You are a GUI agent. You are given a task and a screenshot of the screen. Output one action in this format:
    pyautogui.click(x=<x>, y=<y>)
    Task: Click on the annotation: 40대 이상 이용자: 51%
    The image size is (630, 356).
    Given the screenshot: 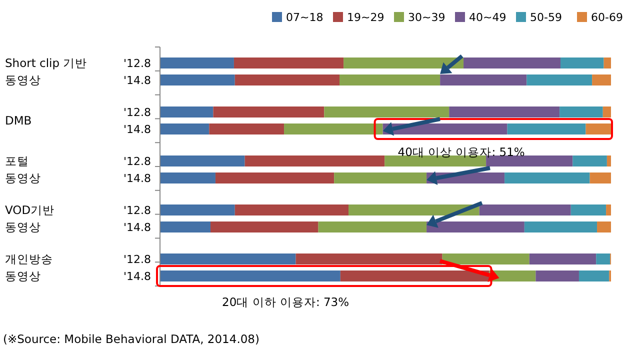 What is the action you would take?
    pyautogui.click(x=461, y=152)
    